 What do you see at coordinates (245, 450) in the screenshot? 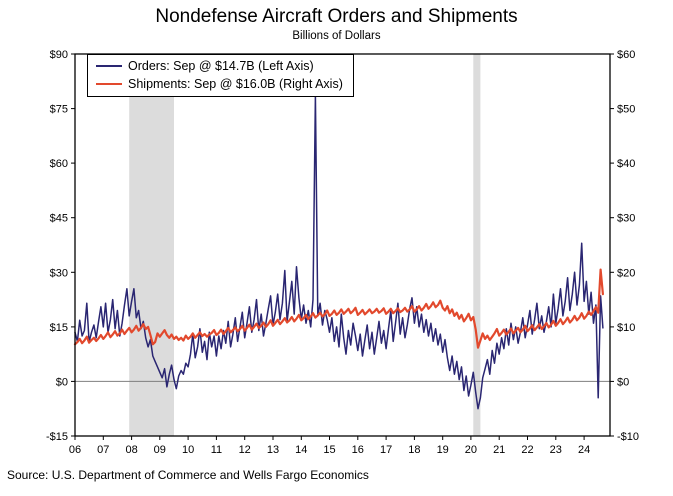
I see `svg-text: 12` at bounding box center [245, 450].